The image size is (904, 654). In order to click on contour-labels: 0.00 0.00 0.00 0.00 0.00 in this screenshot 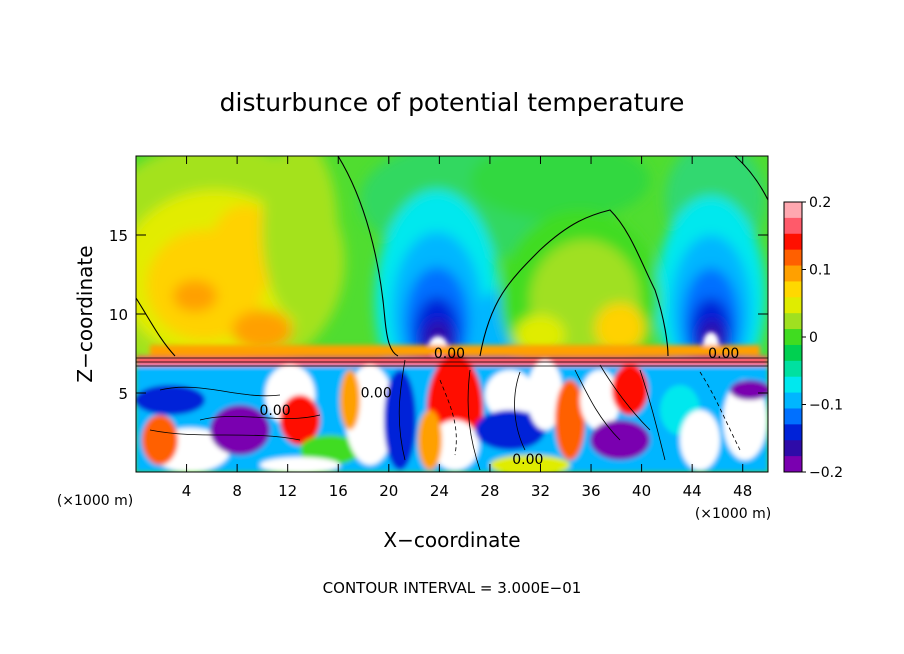, I will do `click(499, 407)`.